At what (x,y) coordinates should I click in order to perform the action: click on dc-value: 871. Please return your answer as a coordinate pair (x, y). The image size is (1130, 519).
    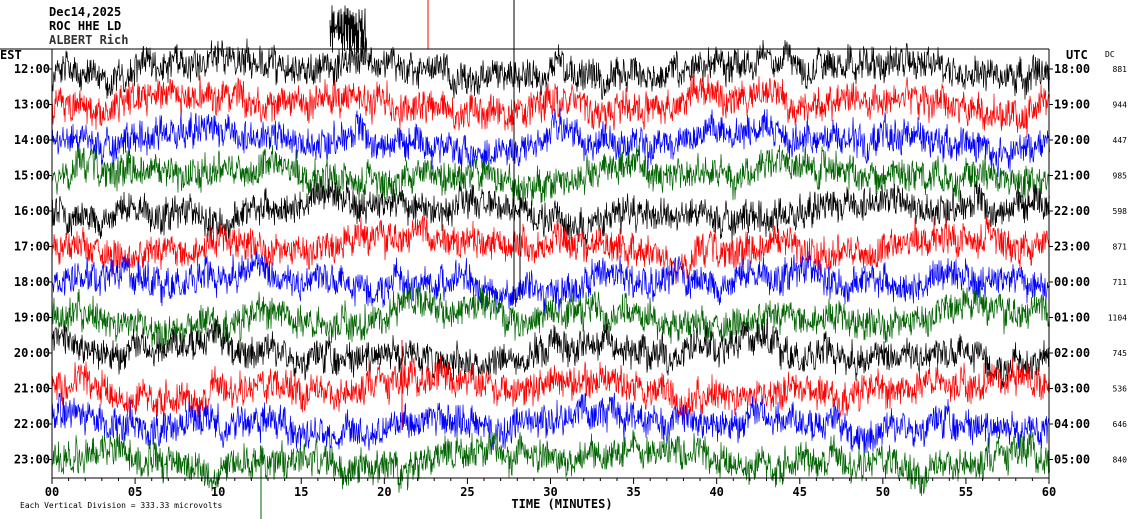
    Looking at the image, I should click on (1120, 247).